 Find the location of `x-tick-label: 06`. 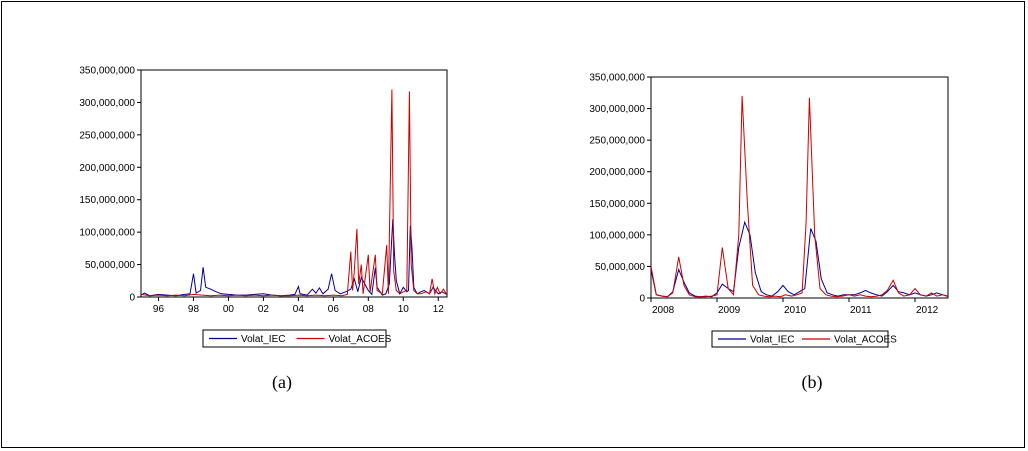

x-tick-label: 06 is located at coordinates (334, 309).